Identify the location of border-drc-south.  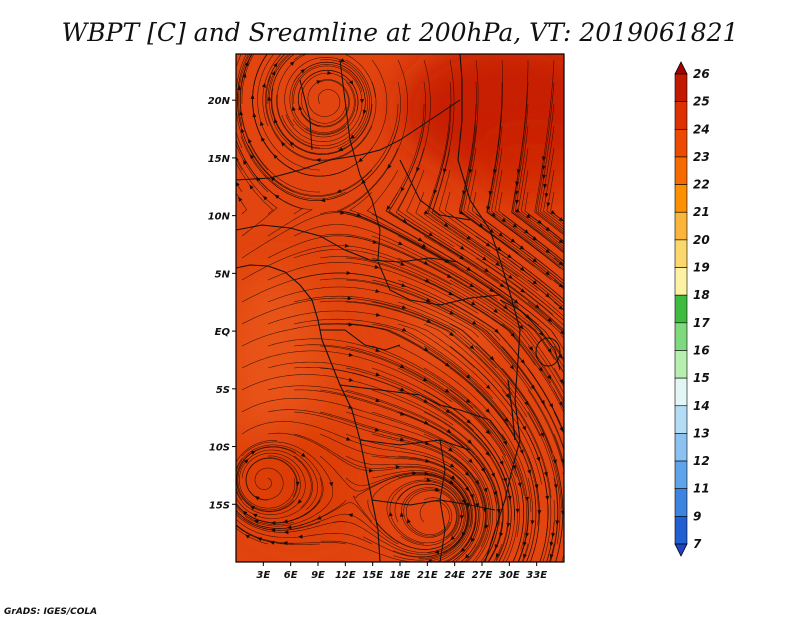
(422, 412).